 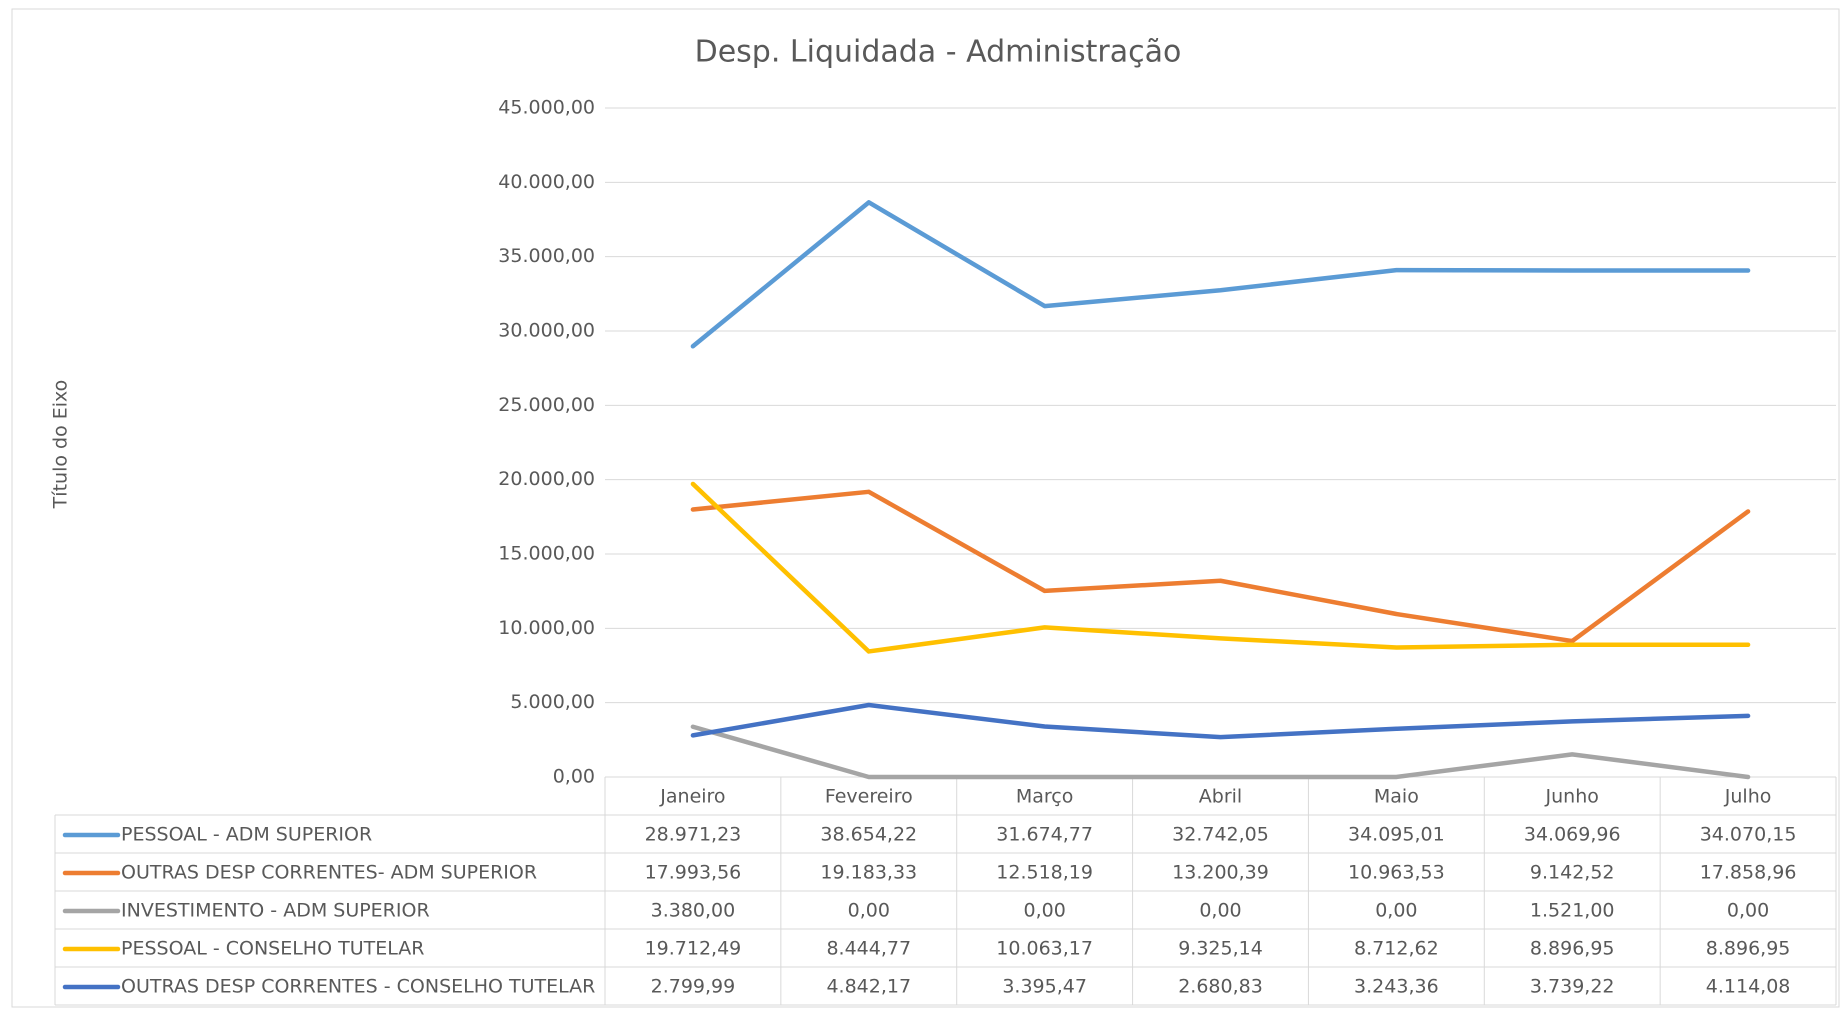 What do you see at coordinates (1044, 835) in the screenshot?
I see `table-cell: 31.674,77` at bounding box center [1044, 835].